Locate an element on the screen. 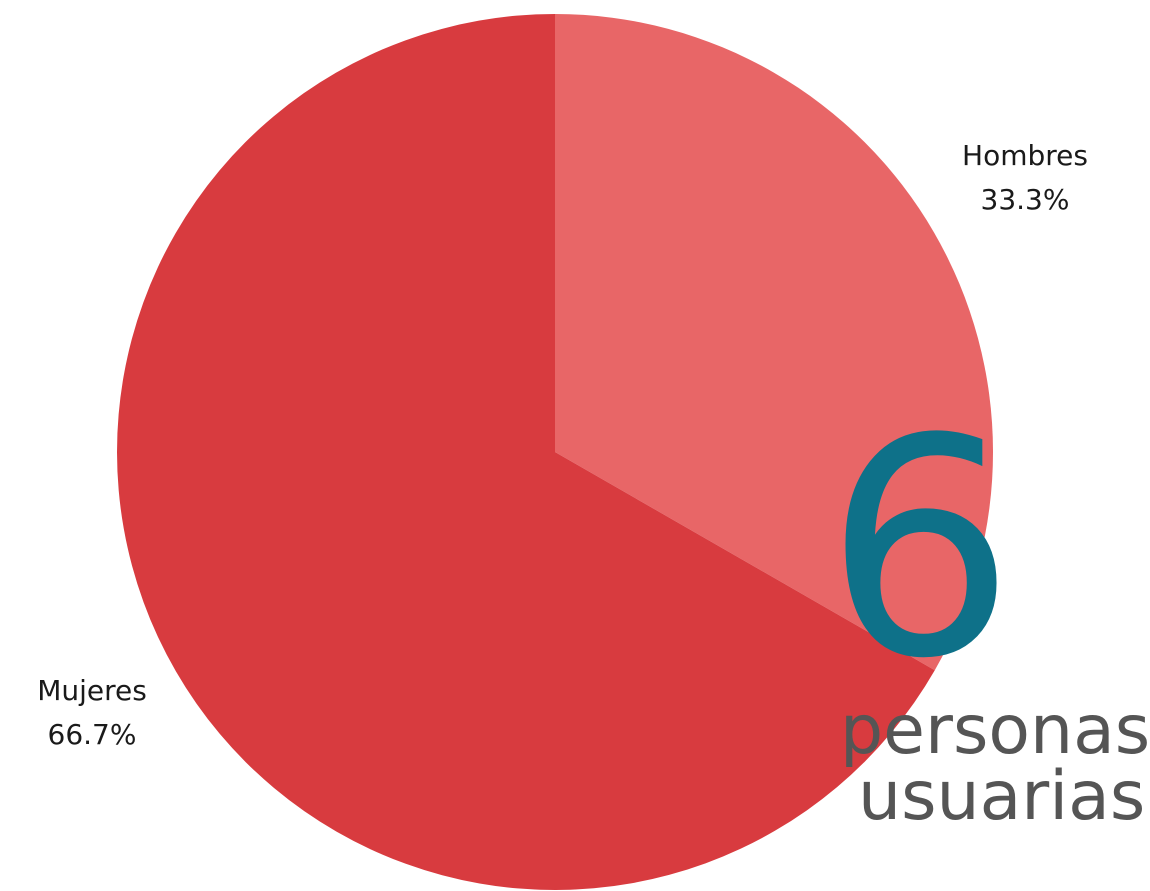  total-users-caption: personas usuarias is located at coordinates (995, 763).